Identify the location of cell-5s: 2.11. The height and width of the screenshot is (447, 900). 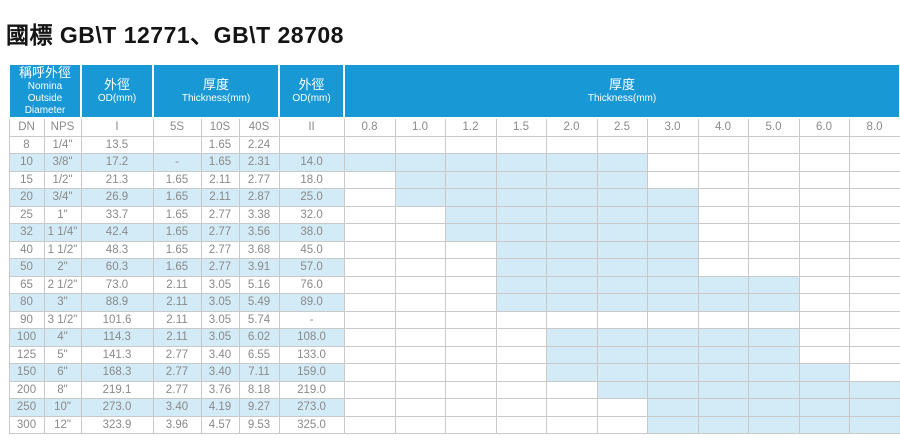
(177, 302).